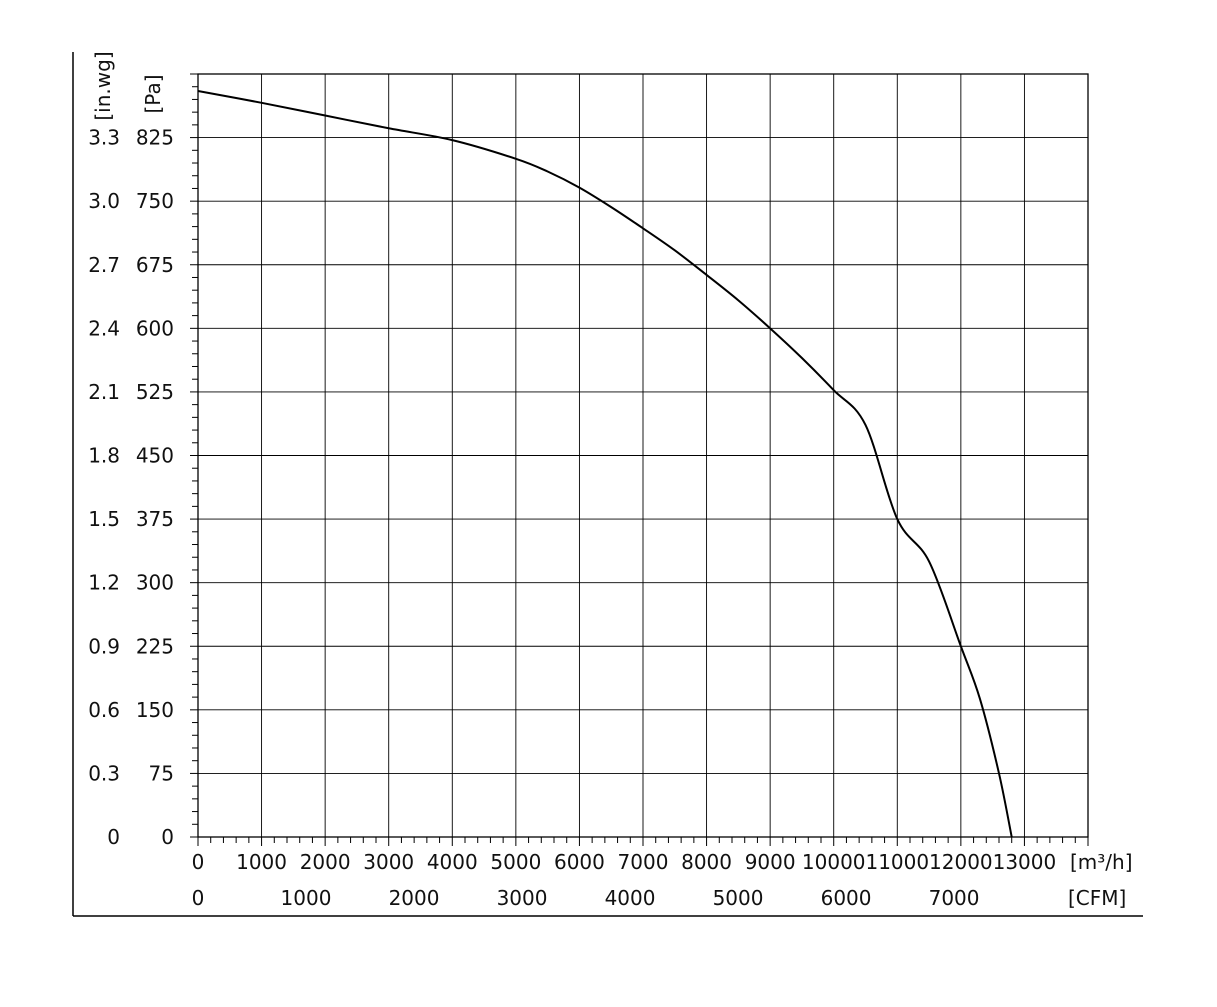 Image resolution: width=1217 pixels, height=1007 pixels. What do you see at coordinates (155, 265) in the screenshot?
I see `y-tick-label-pa: 675` at bounding box center [155, 265].